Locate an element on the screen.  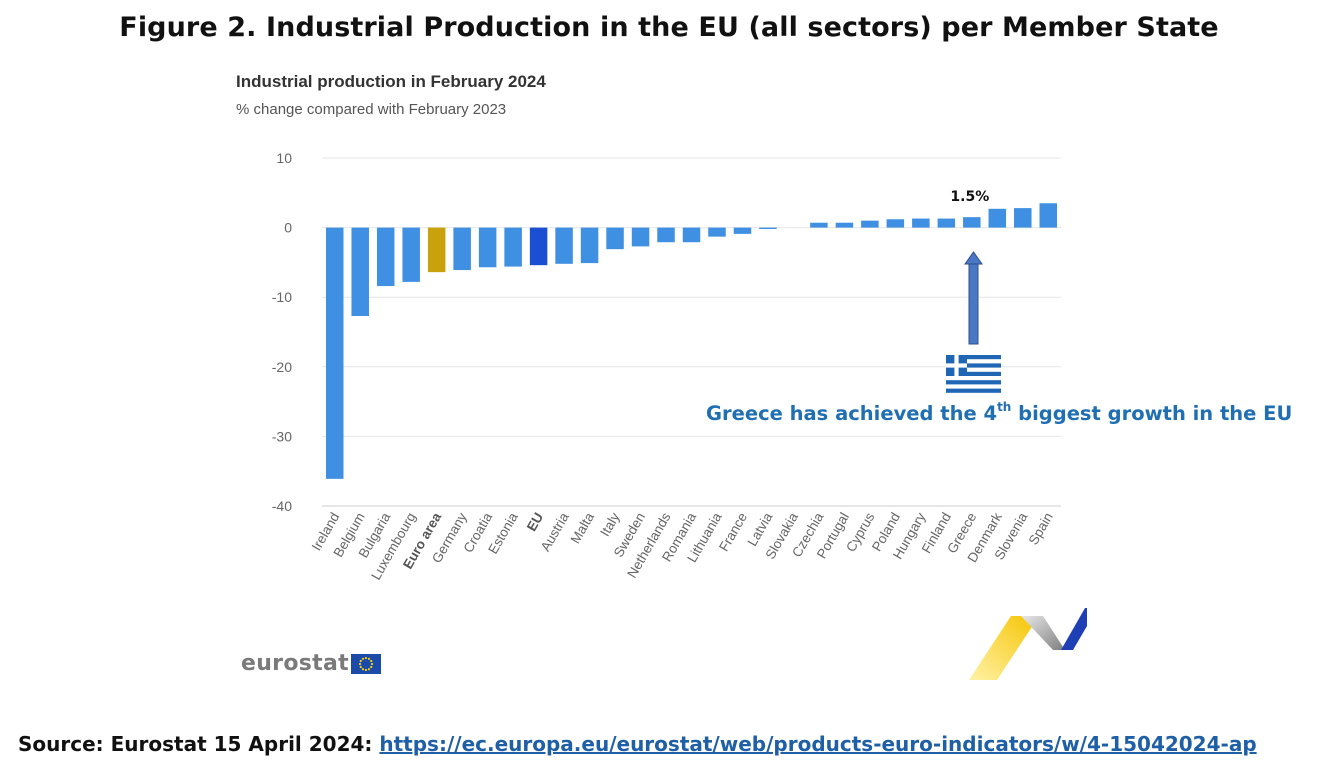
bar-portugal is located at coordinates (844, 225).